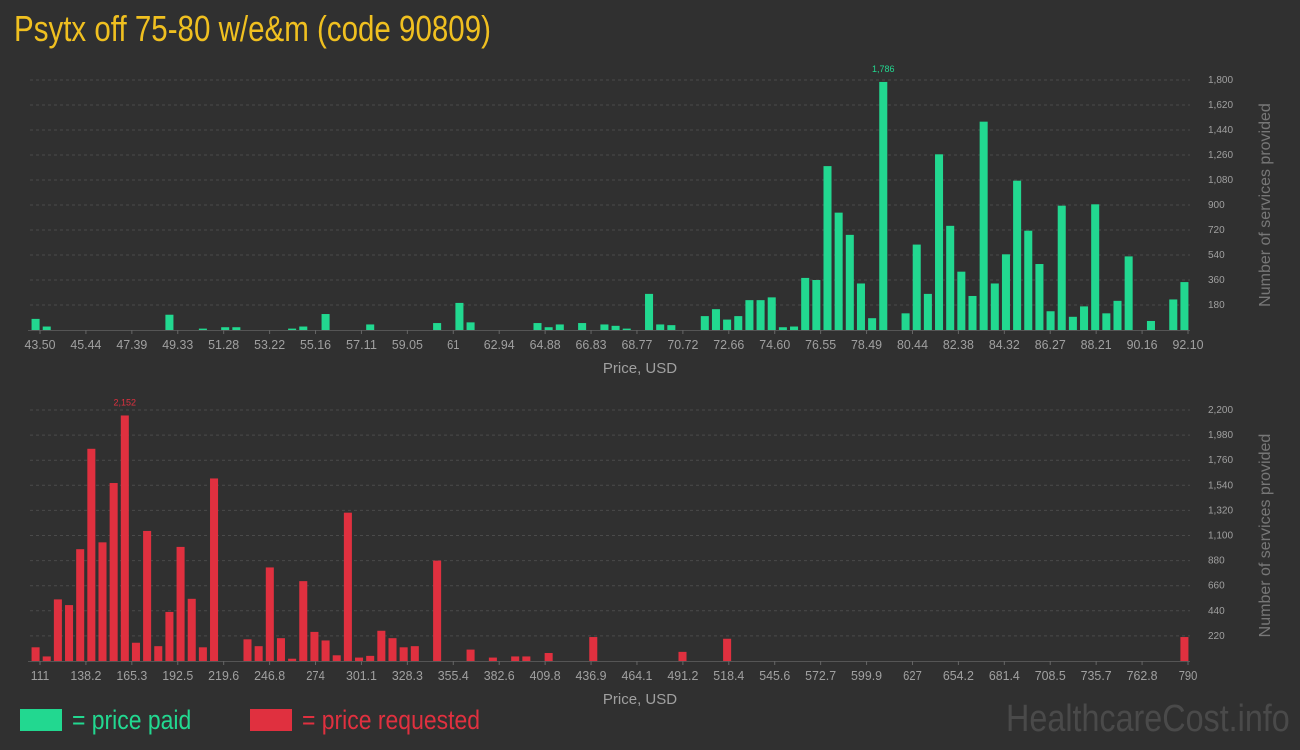 The image size is (1300, 750). Describe the element at coordinates (1148, 719) in the screenshot. I see `watermark: HealthcareCost.info` at that location.